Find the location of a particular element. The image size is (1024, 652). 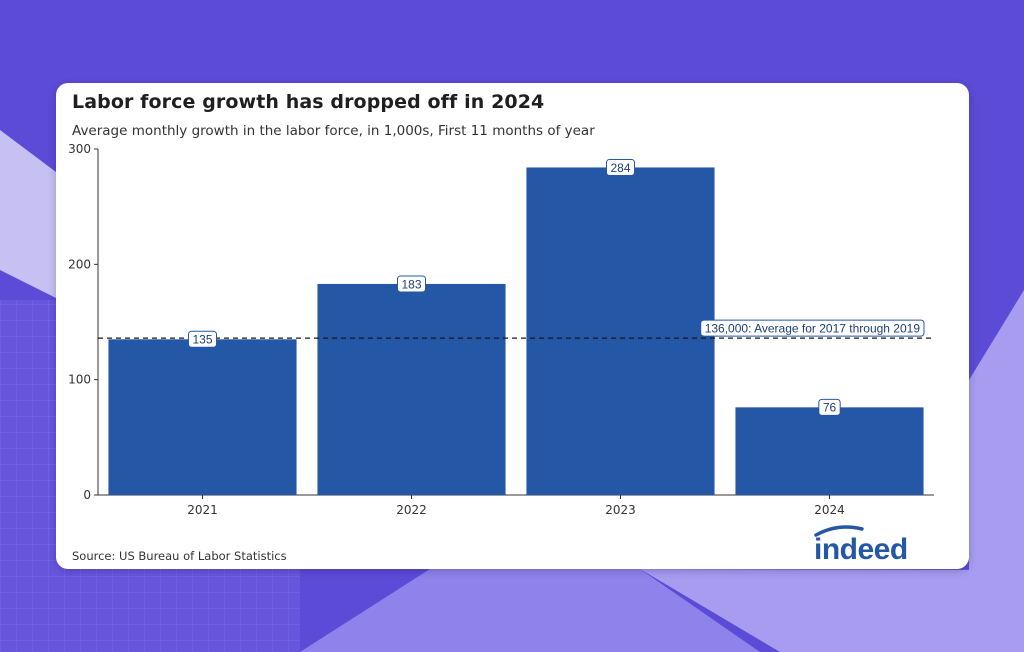

data-label-2021: 135 is located at coordinates (202, 339).